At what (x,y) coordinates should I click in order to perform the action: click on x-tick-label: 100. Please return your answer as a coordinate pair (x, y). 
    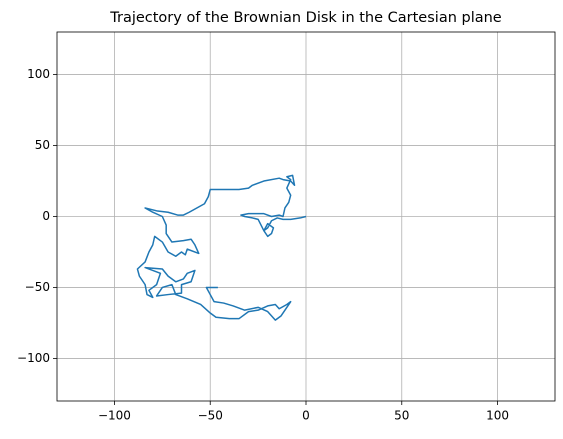
    Looking at the image, I should click on (497, 416).